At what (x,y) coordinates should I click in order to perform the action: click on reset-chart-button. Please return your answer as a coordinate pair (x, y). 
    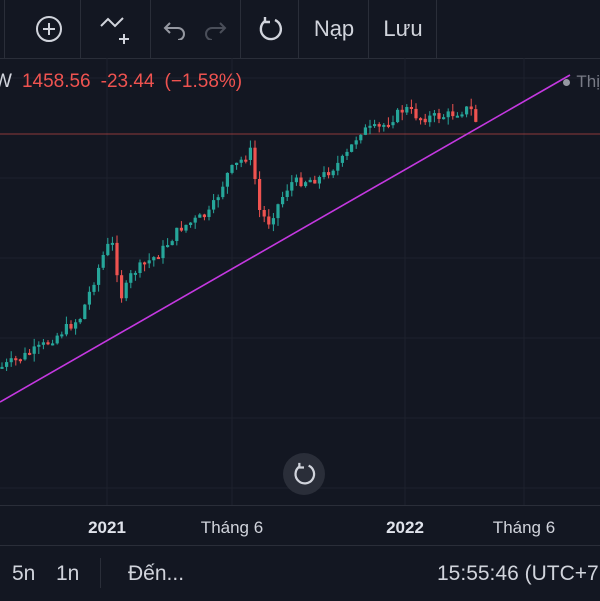
    Looking at the image, I should click on (304, 474).